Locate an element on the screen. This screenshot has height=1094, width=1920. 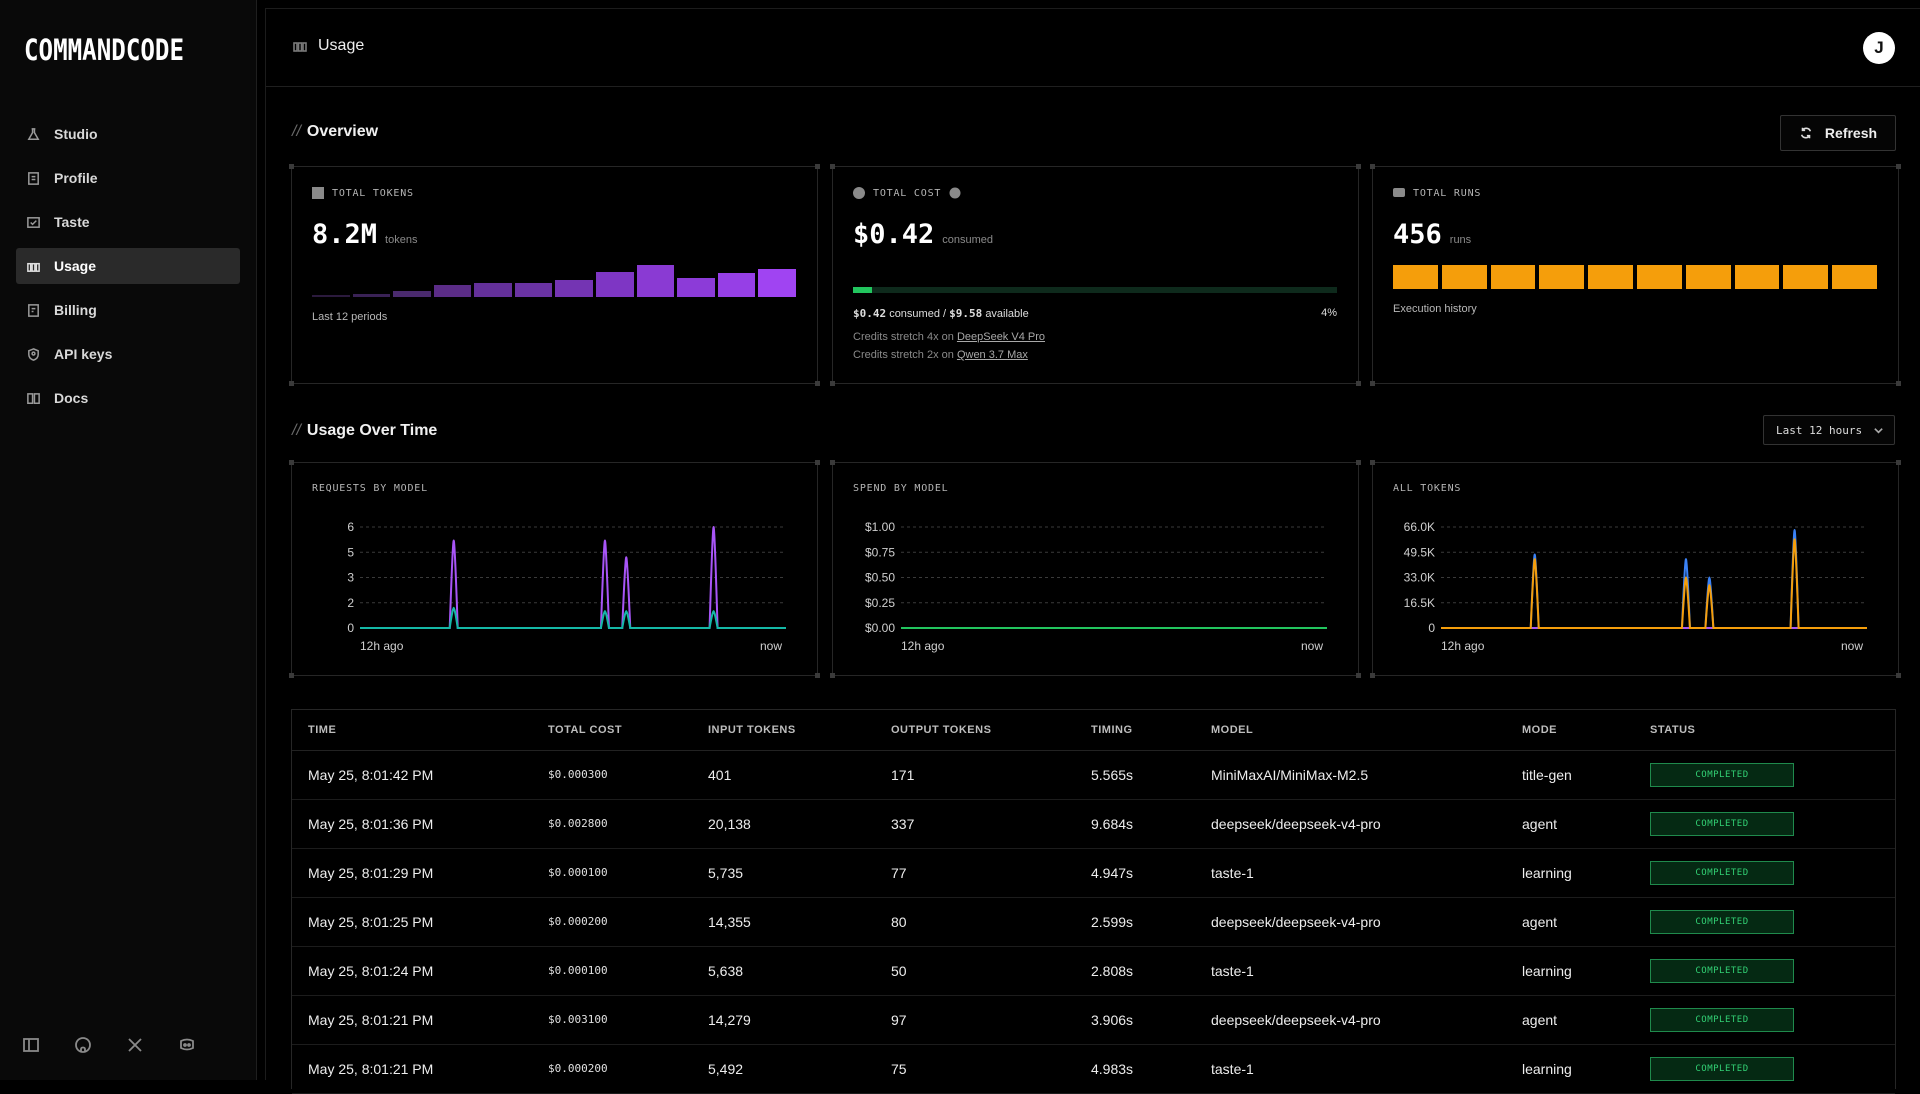
billing-icon is located at coordinates (33, 310).